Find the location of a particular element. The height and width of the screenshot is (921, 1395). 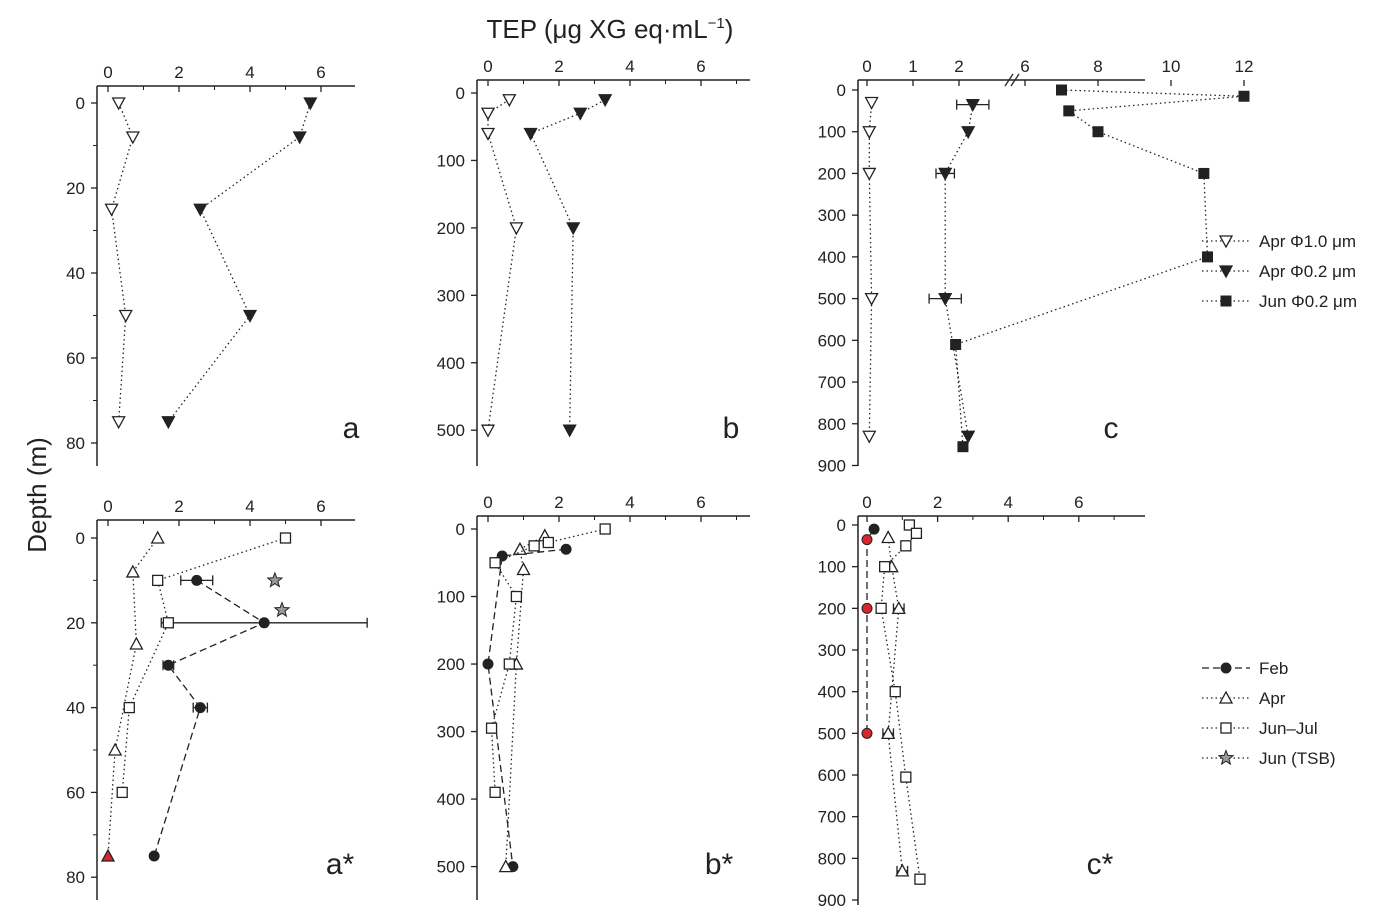

panel-label: c is located at coordinates (1111, 428).